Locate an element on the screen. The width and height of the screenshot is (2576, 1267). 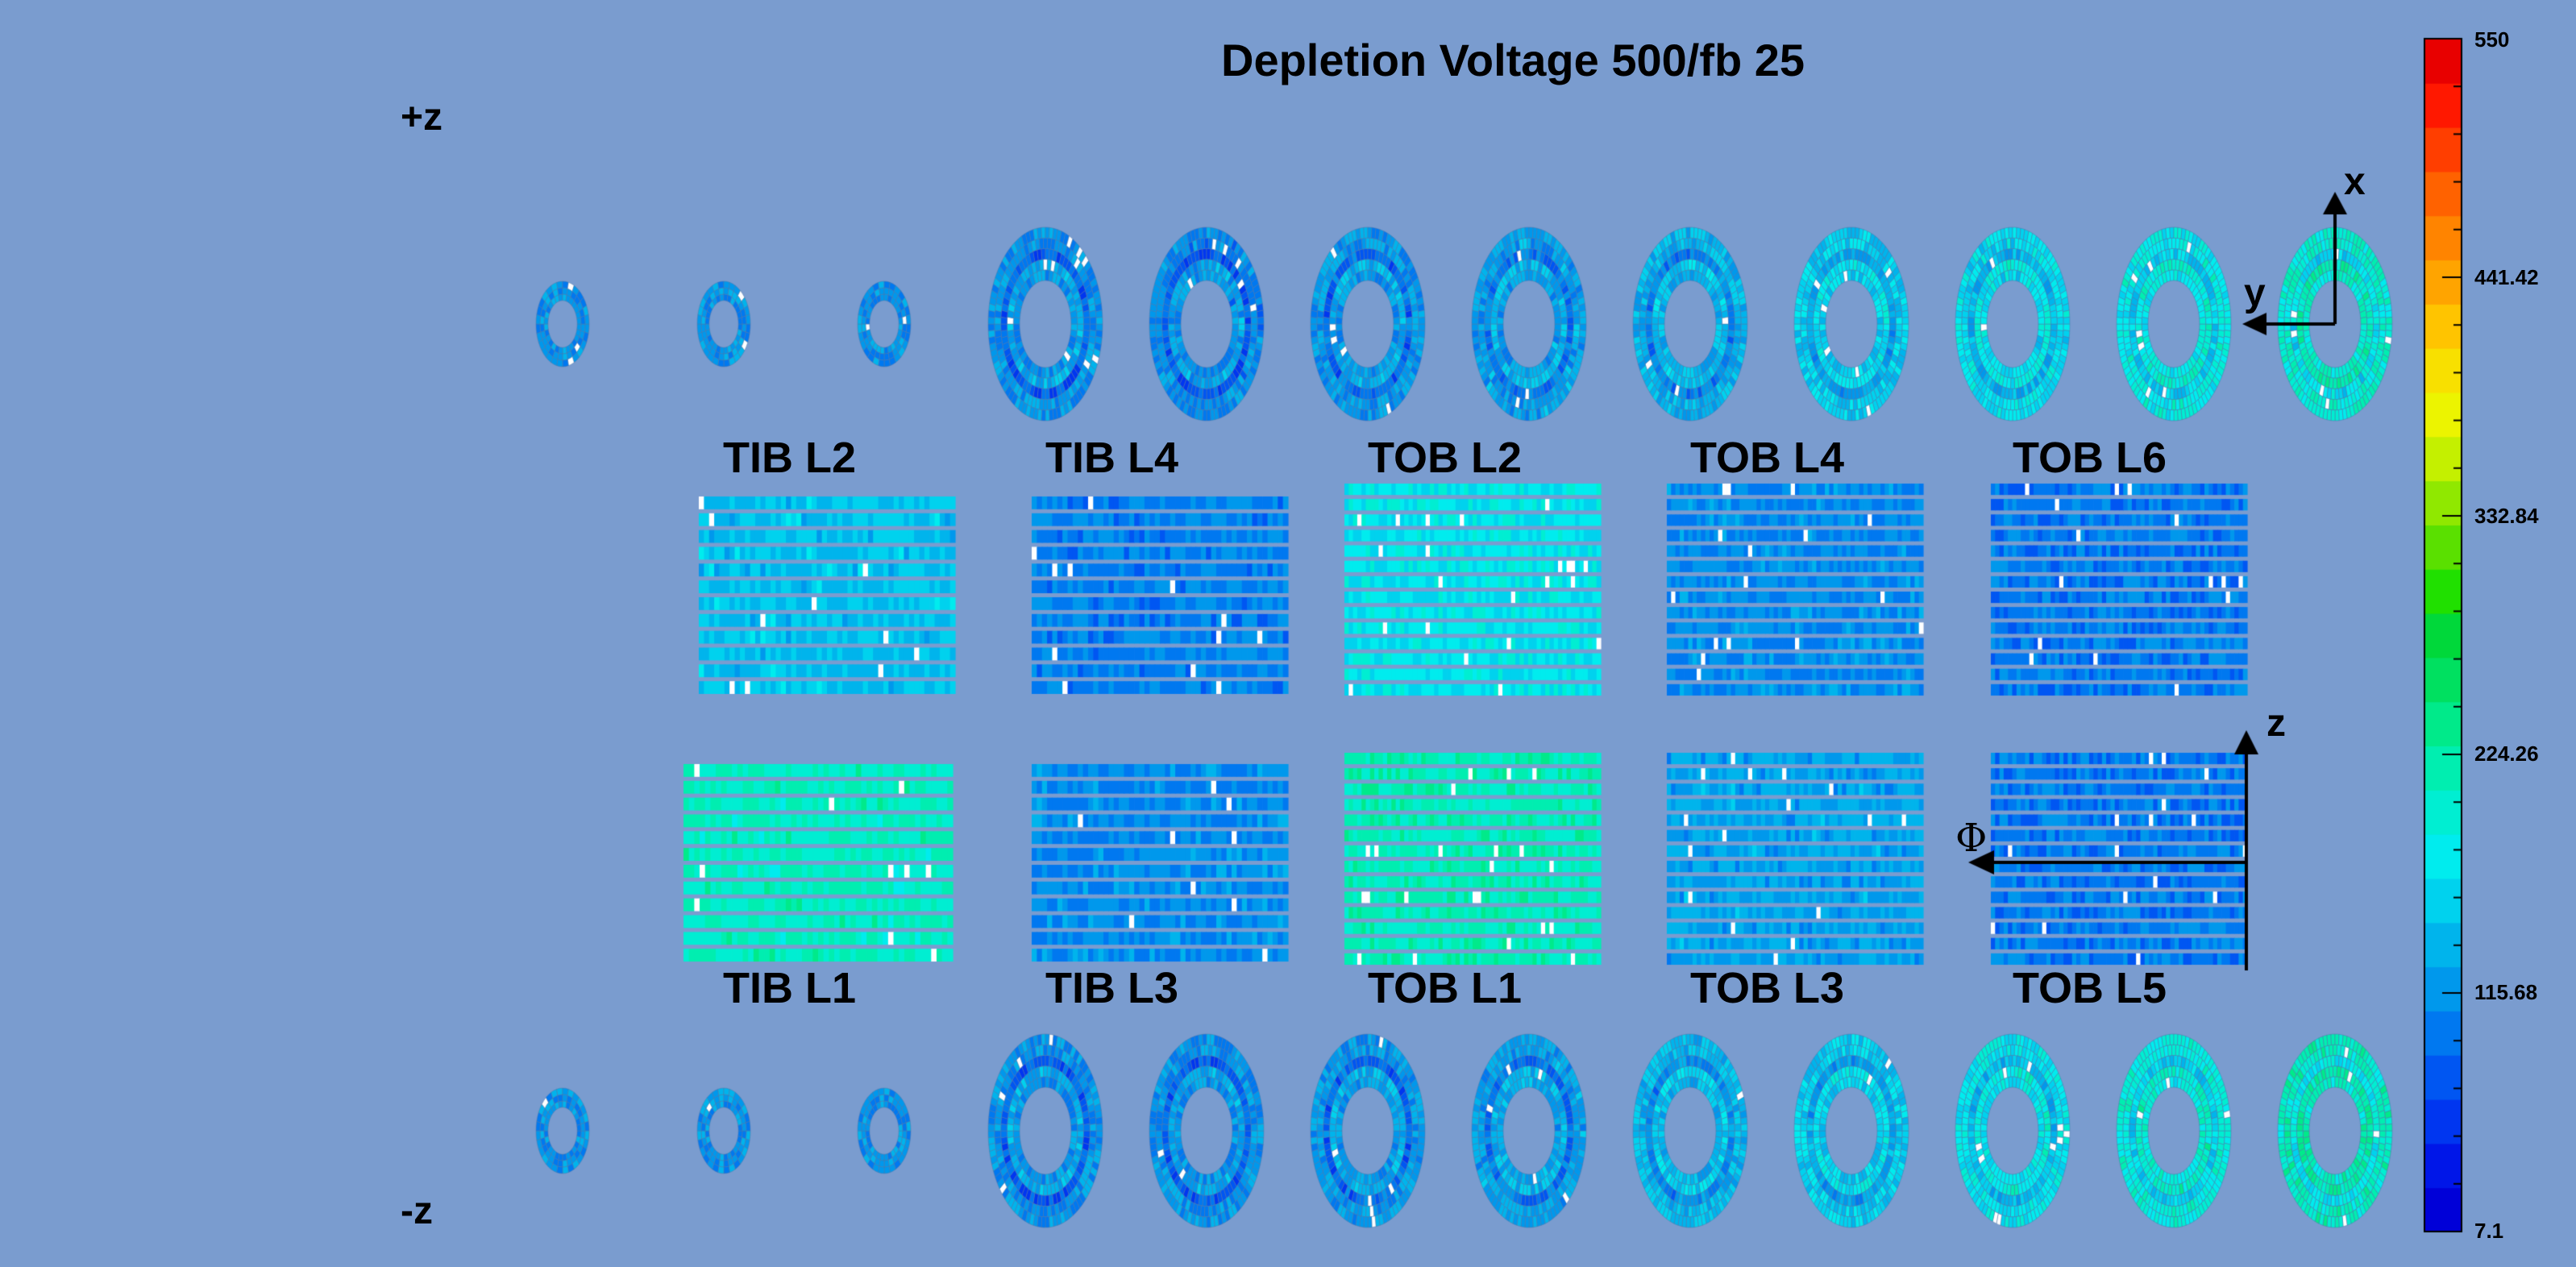
colorbar-tick-label: 332.84 is located at coordinates (2506, 516).